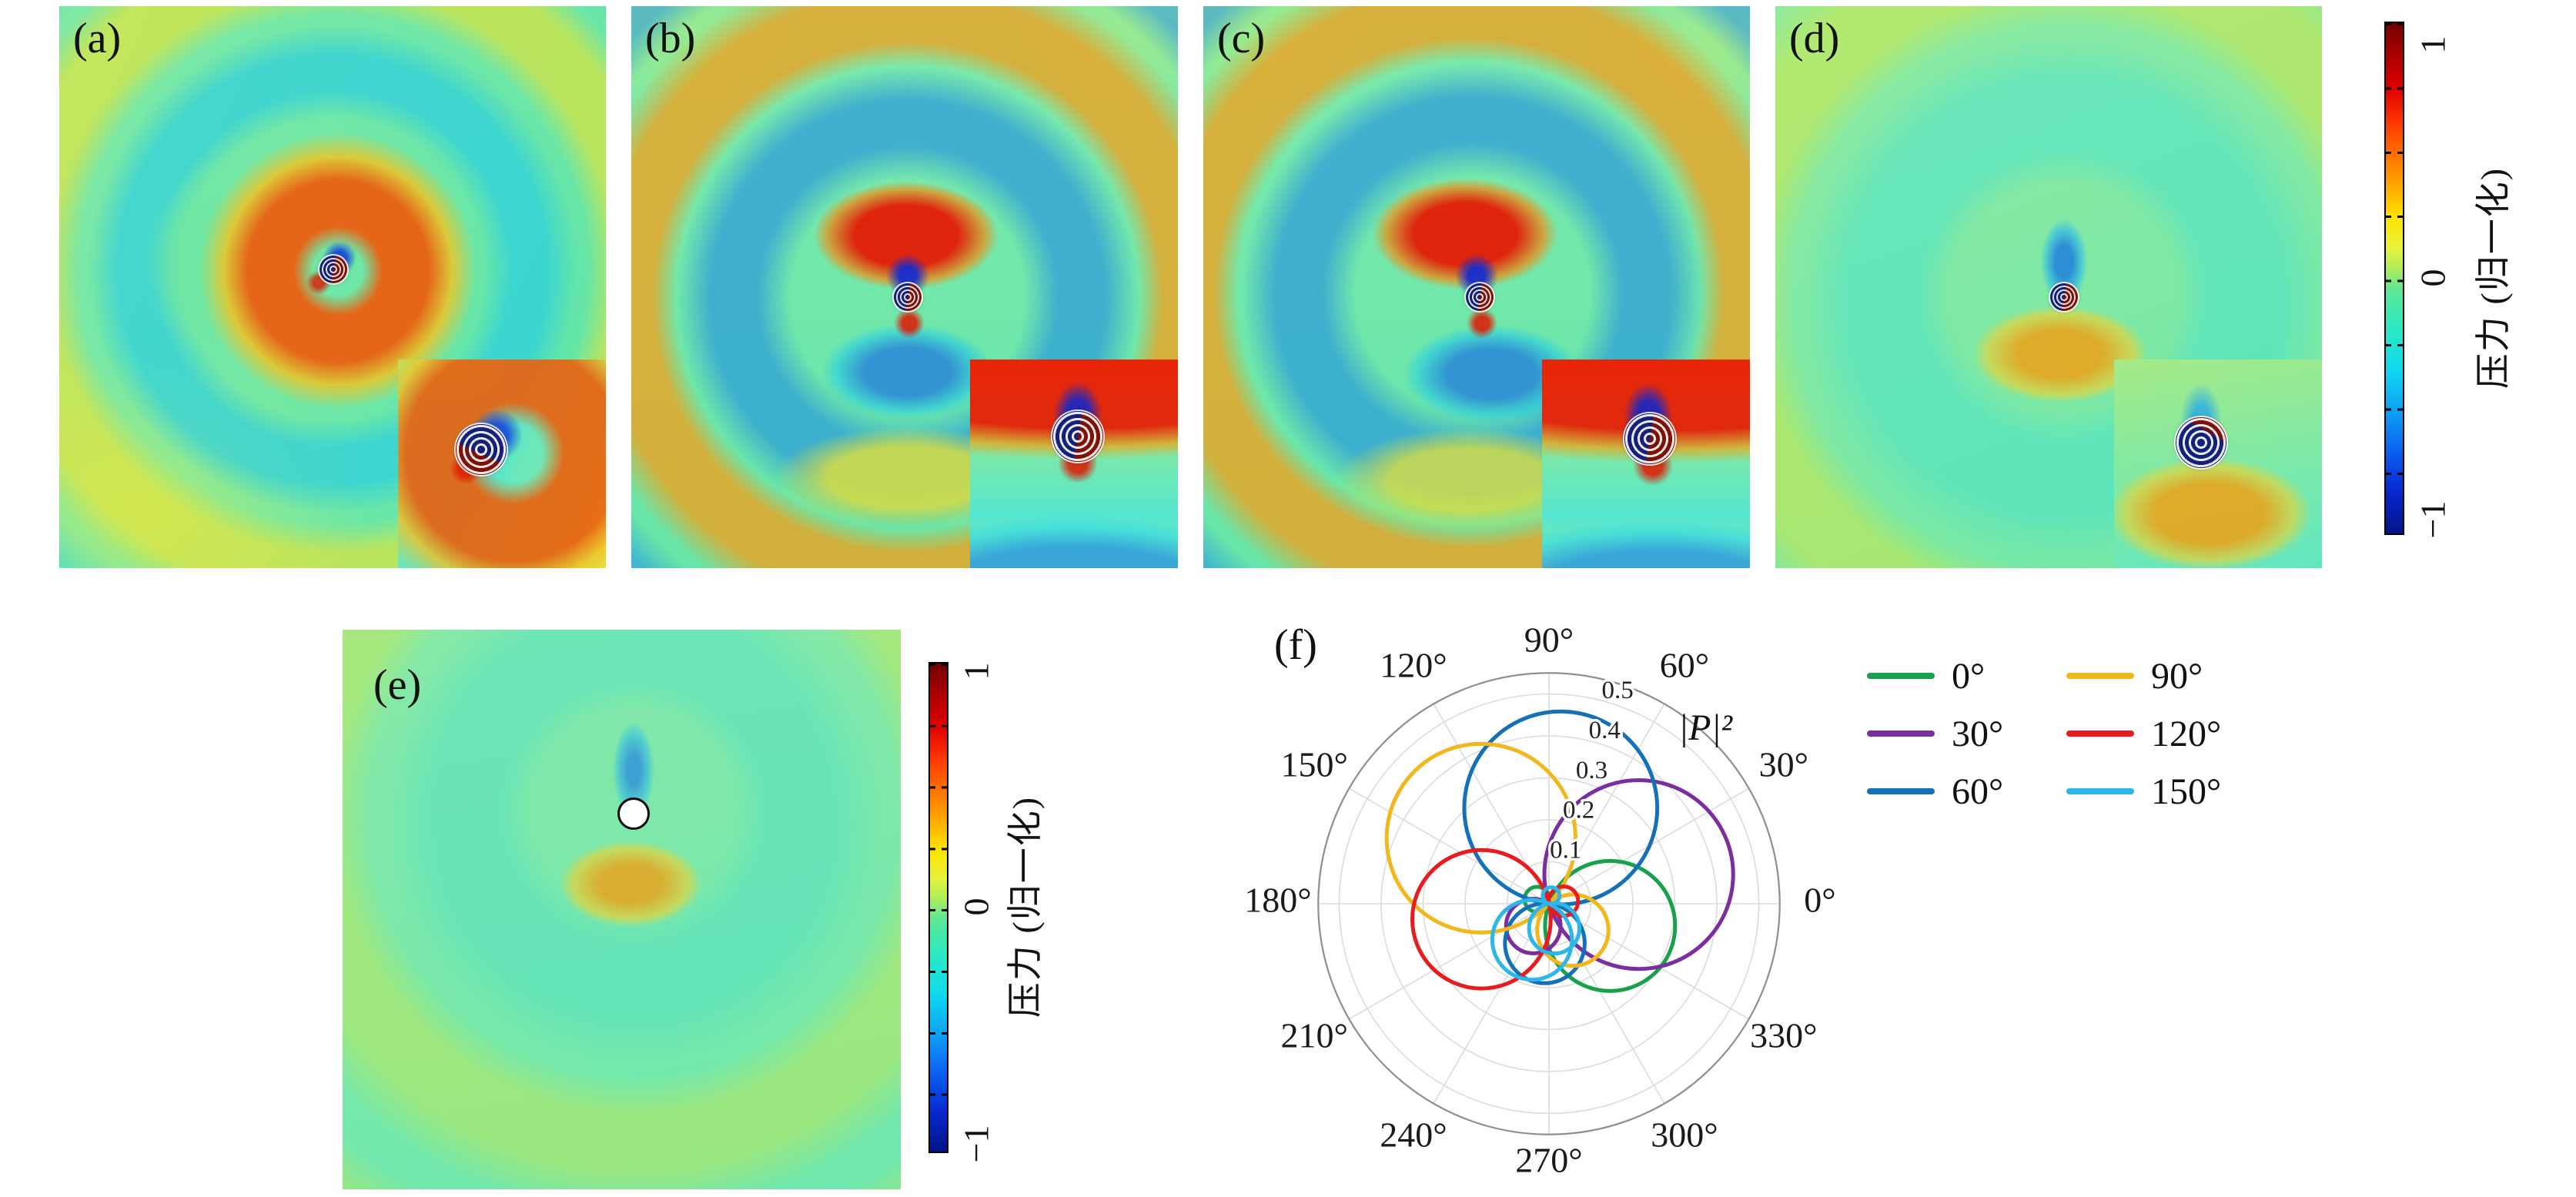 Image resolution: width=2576 pixels, height=1197 pixels. Describe the element at coordinates (1278, 900) in the screenshot. I see `angle-label: 180°` at that location.